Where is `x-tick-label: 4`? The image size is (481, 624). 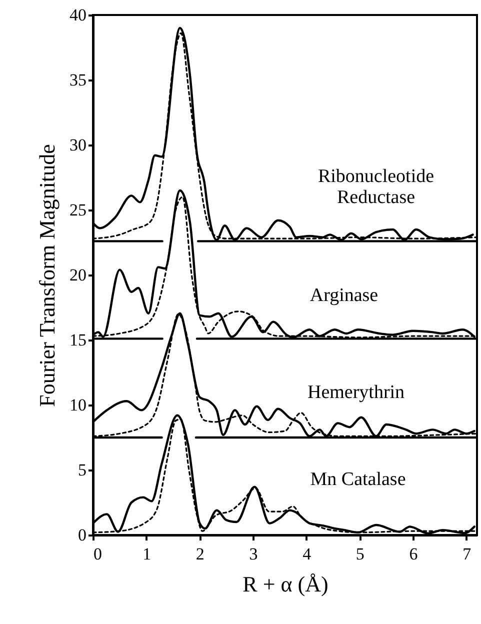
x-tick-label: 4 is located at coordinates (307, 554).